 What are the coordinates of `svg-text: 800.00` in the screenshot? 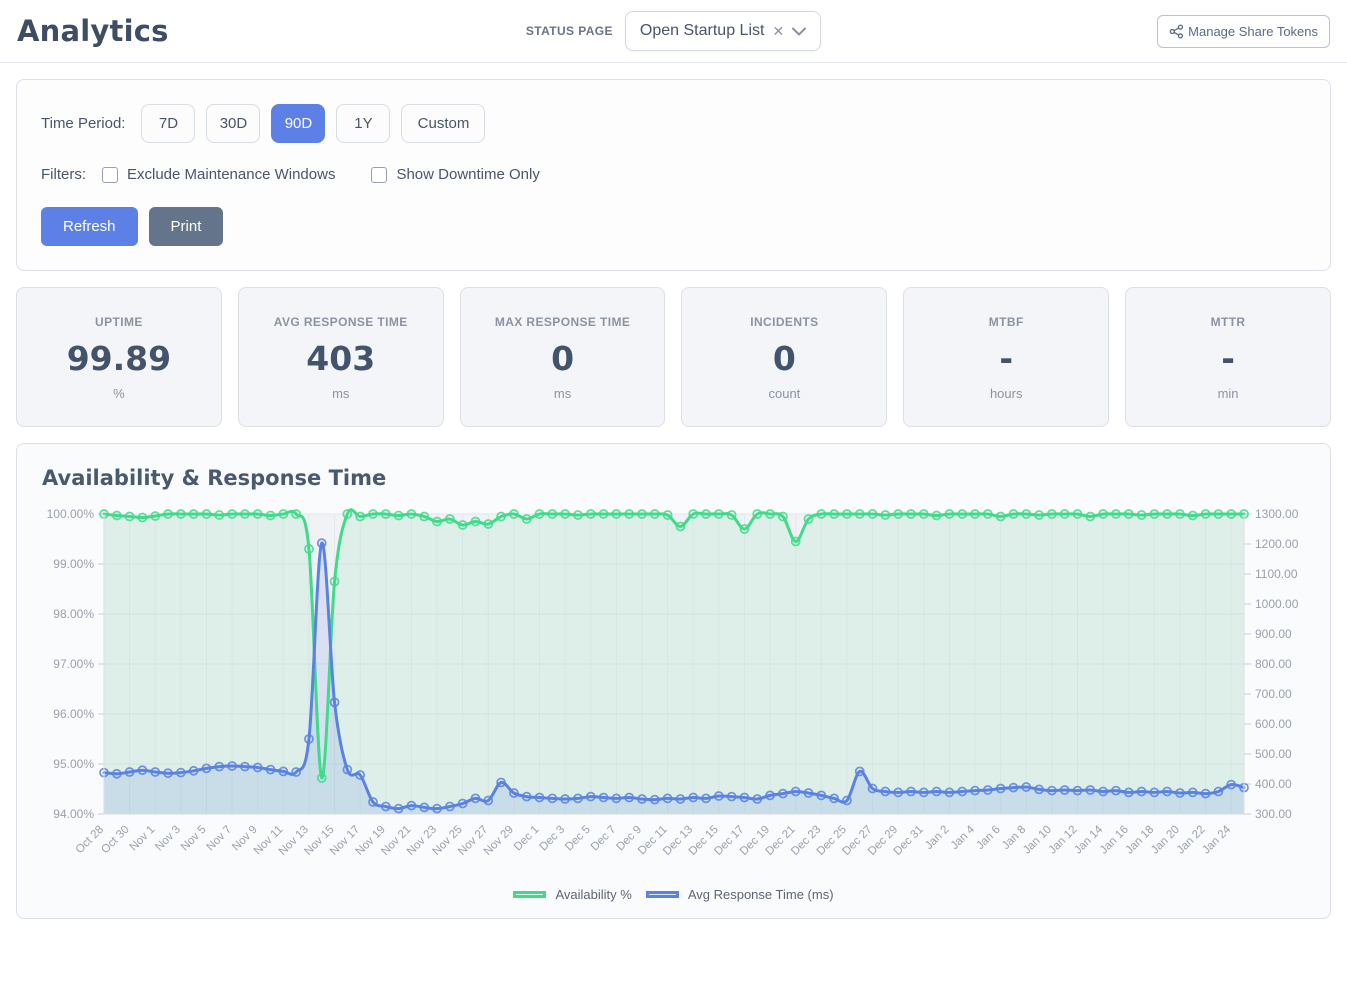 It's located at (1273, 664).